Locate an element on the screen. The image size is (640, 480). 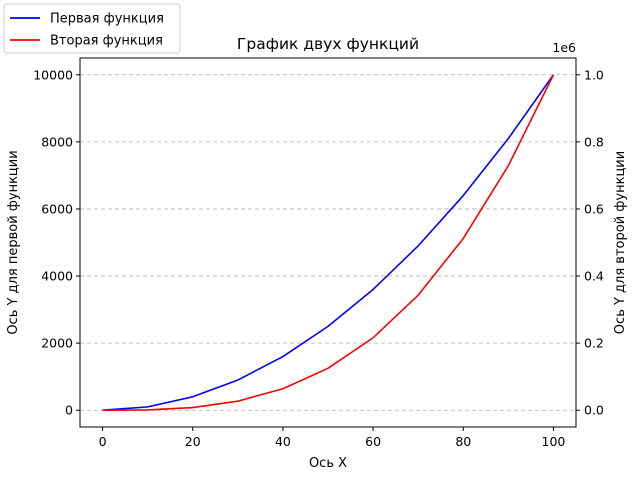
legend: Первая функция Вторая функция is located at coordinates (92, 28).